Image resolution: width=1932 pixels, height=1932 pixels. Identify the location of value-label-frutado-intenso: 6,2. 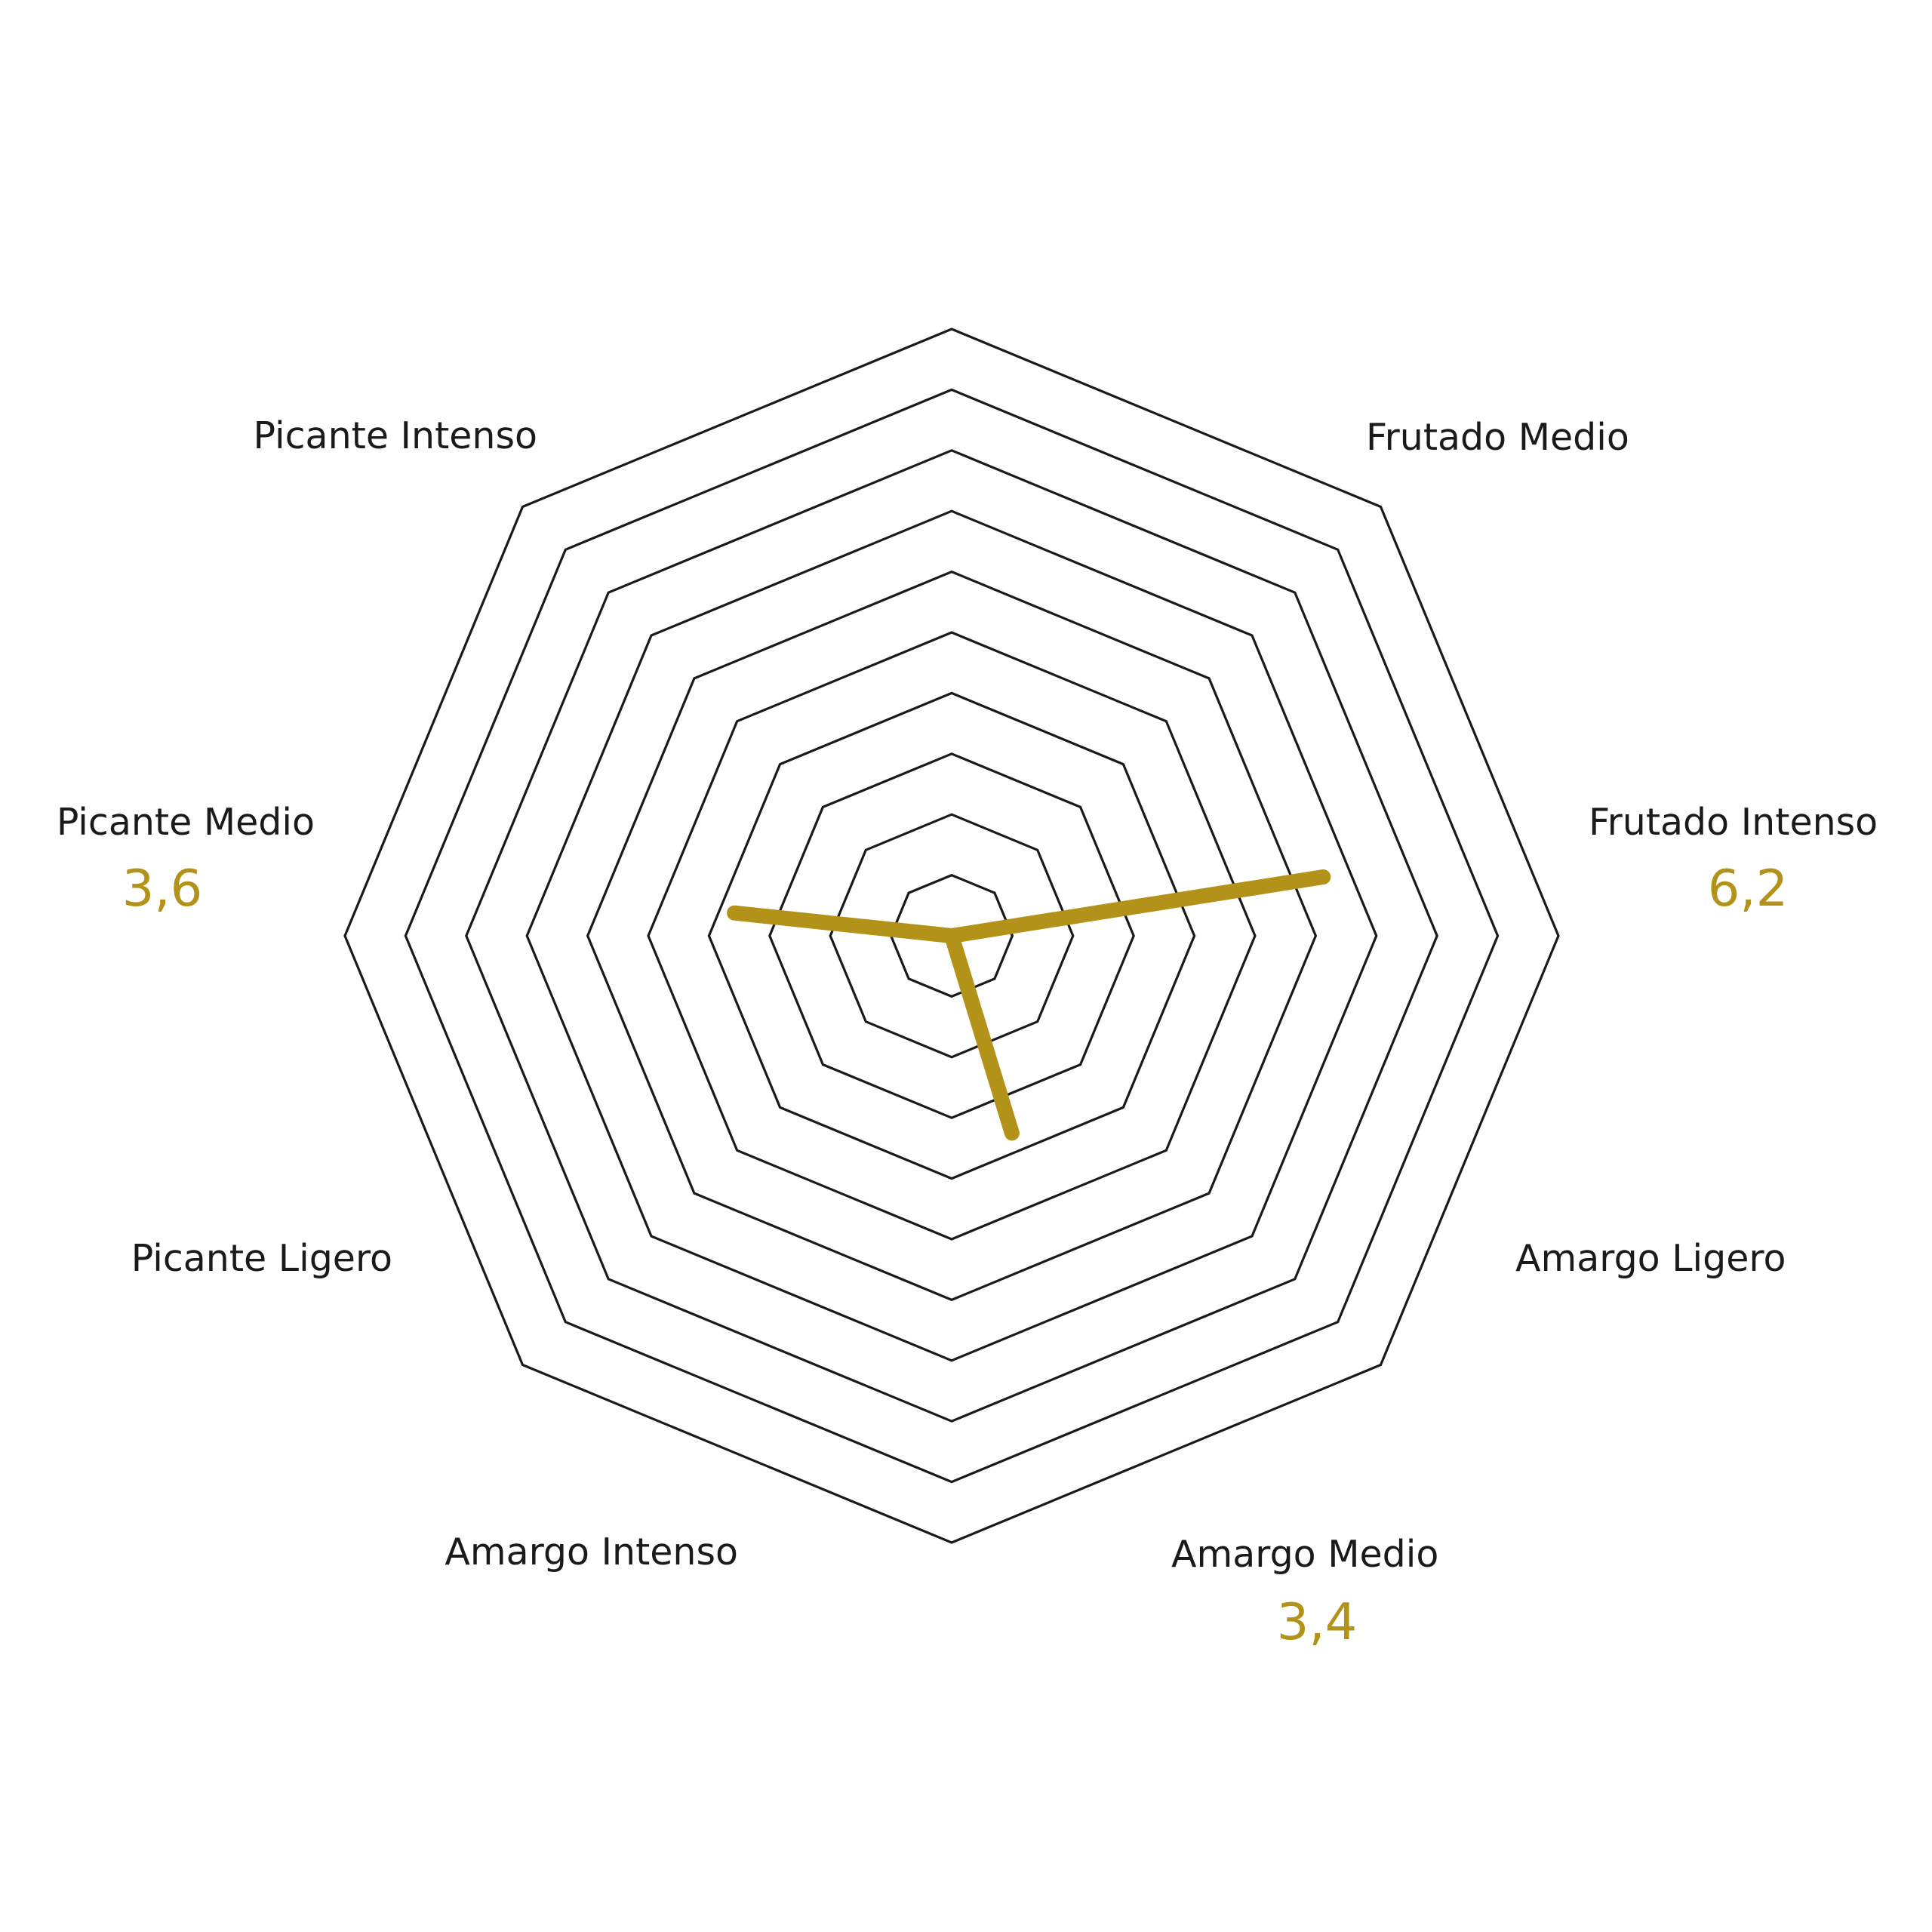
(1748, 888).